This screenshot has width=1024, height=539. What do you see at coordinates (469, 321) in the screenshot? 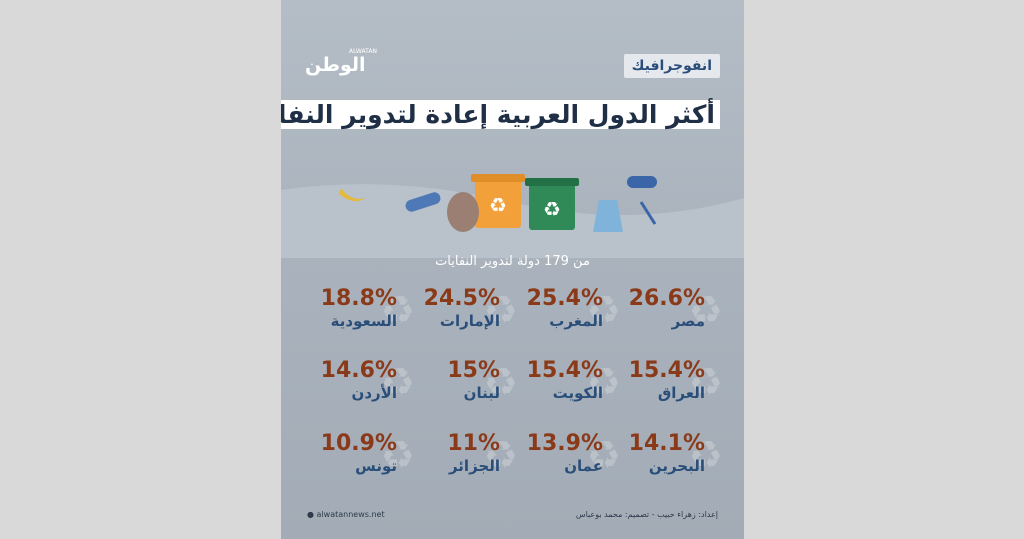
I see `country-name: الإمارات` at bounding box center [469, 321].